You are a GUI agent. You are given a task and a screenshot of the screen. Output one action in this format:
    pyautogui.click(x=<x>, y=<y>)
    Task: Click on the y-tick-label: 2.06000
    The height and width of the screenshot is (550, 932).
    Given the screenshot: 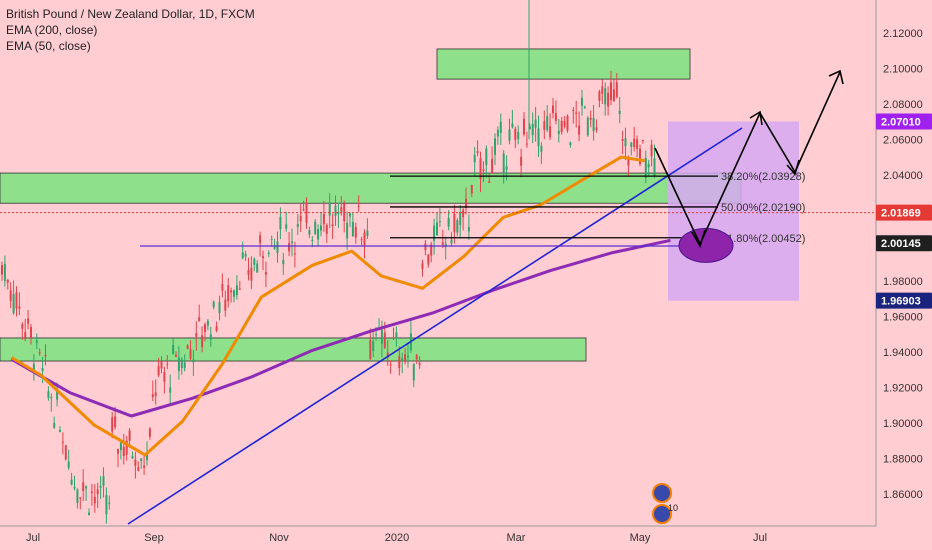 What is the action you would take?
    pyautogui.click(x=903, y=140)
    